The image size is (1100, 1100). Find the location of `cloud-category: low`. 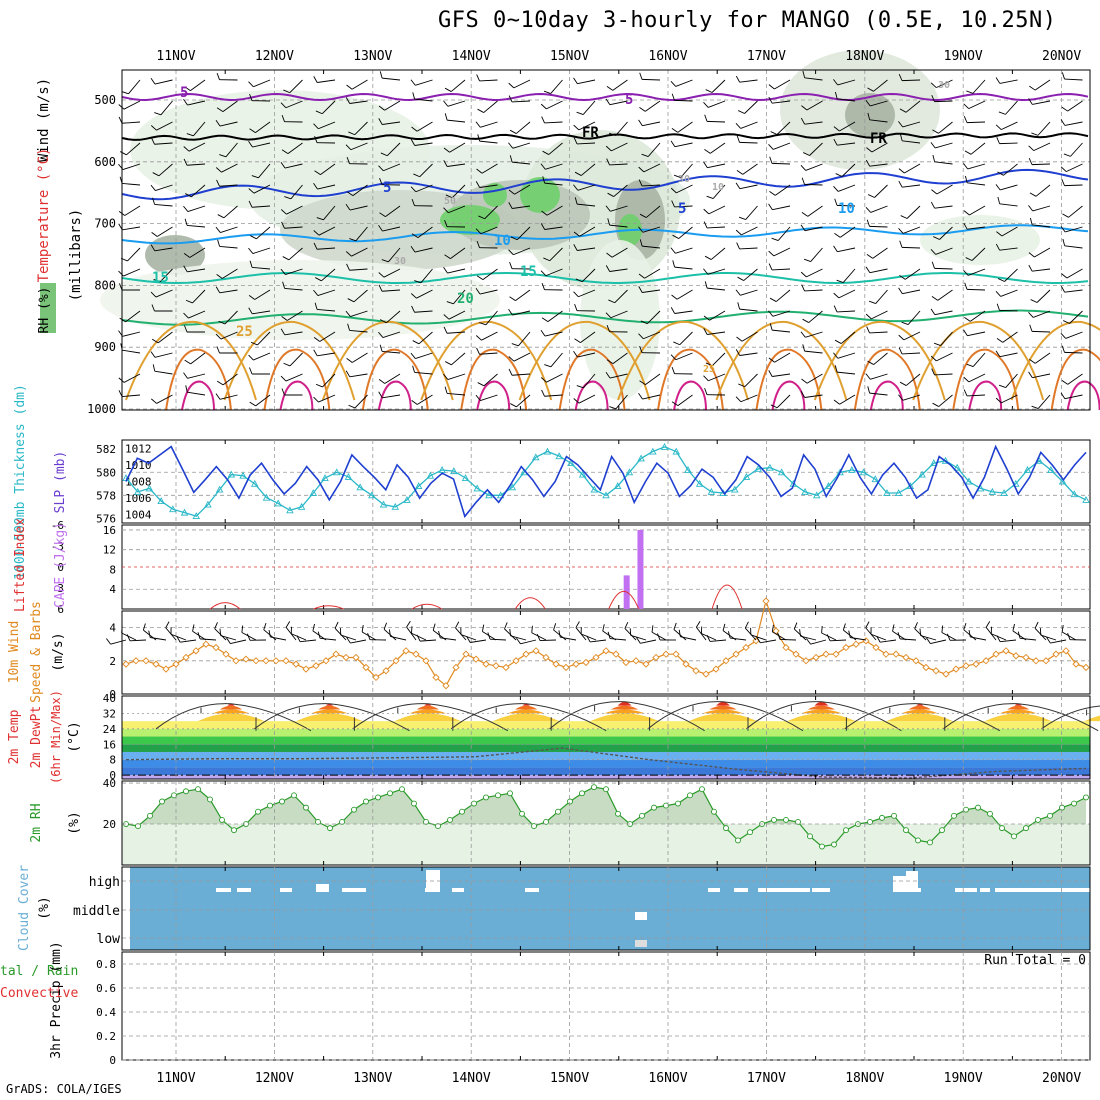

cloud-category: low is located at coordinates (109, 939).